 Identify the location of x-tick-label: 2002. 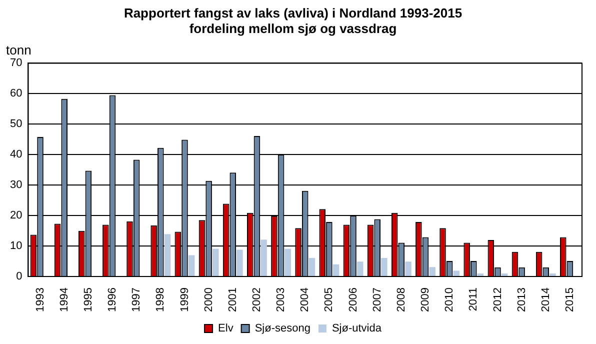
(256, 300).